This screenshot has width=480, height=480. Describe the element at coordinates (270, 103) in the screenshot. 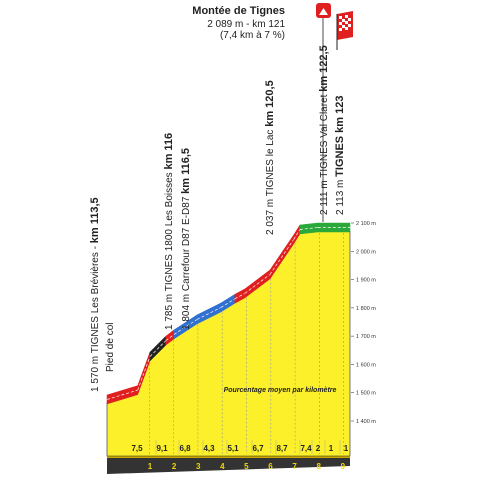

I see `annotation-km: km 120,5` at that location.